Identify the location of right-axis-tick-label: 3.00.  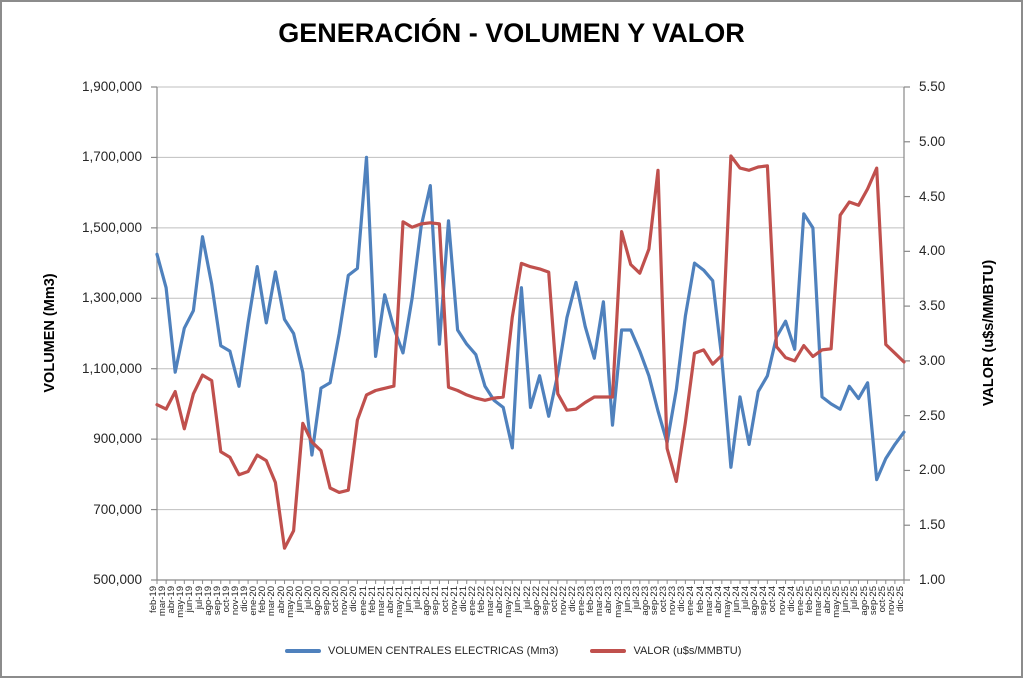
(932, 360).